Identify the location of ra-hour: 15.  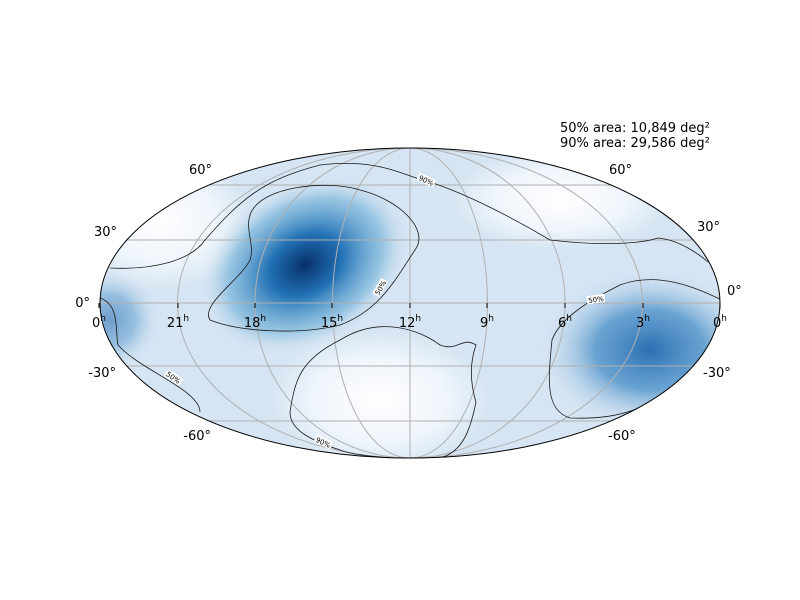
(329, 323).